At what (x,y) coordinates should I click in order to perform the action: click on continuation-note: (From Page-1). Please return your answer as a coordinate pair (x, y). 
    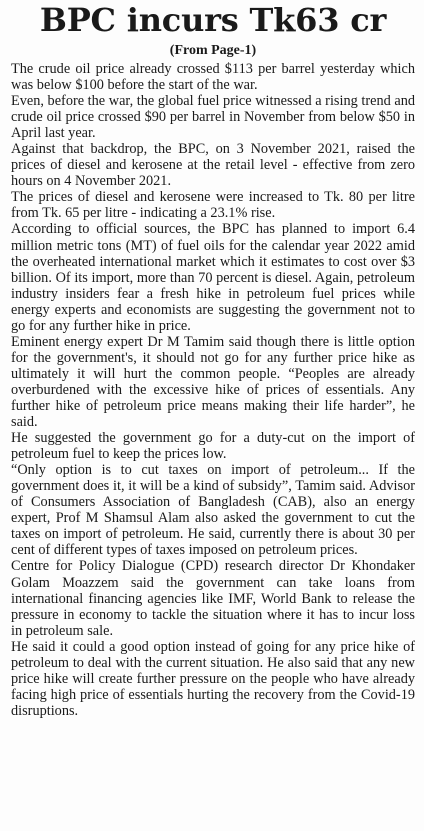
    Looking at the image, I should click on (213, 50).